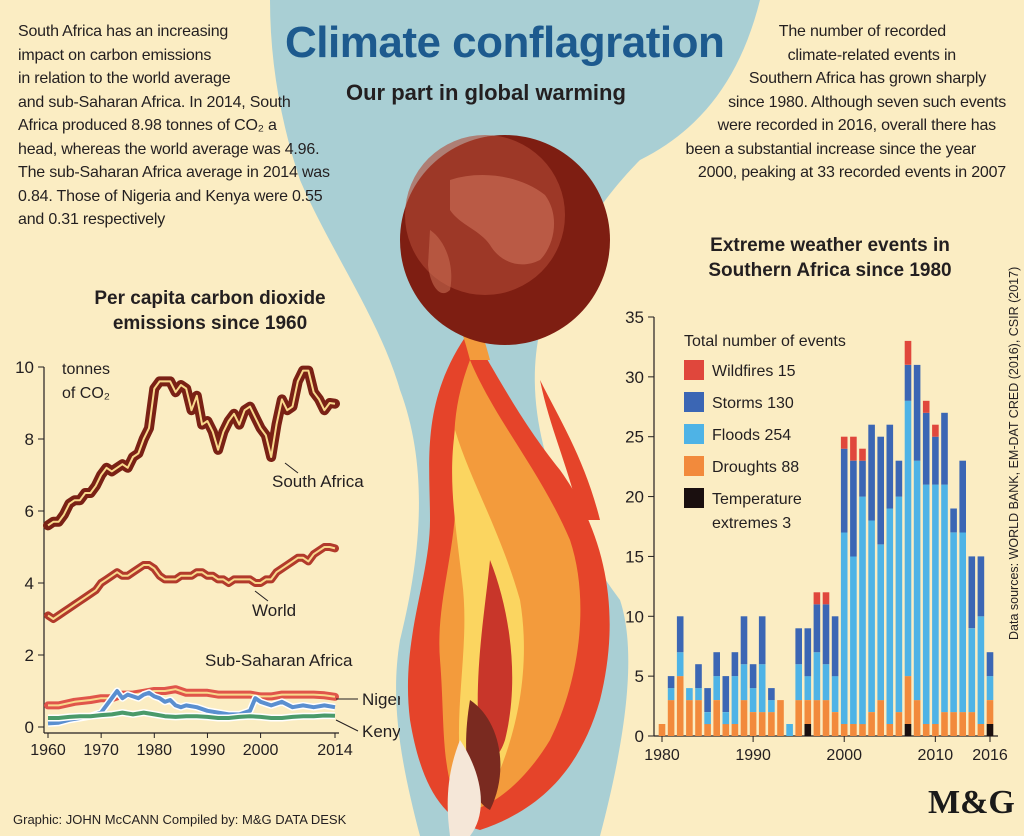 The width and height of the screenshot is (1024, 836). I want to click on page-title: Climate conflagration, so click(505, 42).